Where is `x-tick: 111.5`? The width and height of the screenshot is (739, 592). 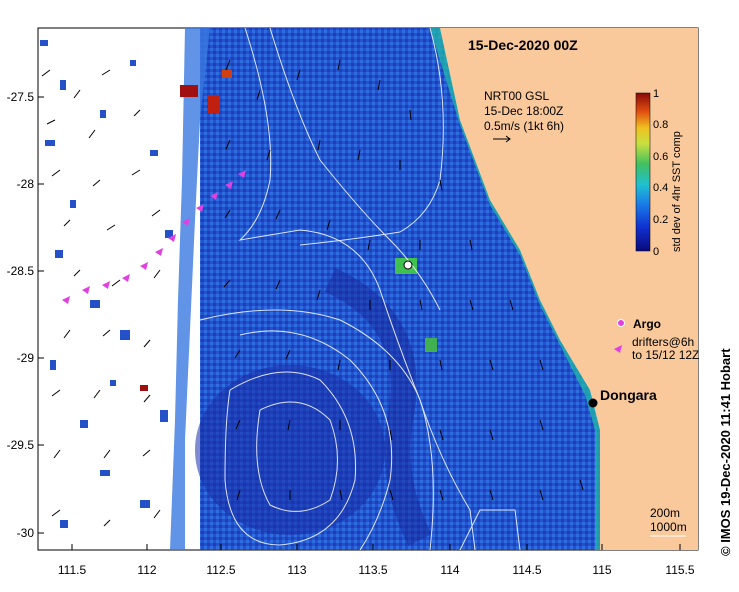
x-tick: 111.5 is located at coordinates (72, 570).